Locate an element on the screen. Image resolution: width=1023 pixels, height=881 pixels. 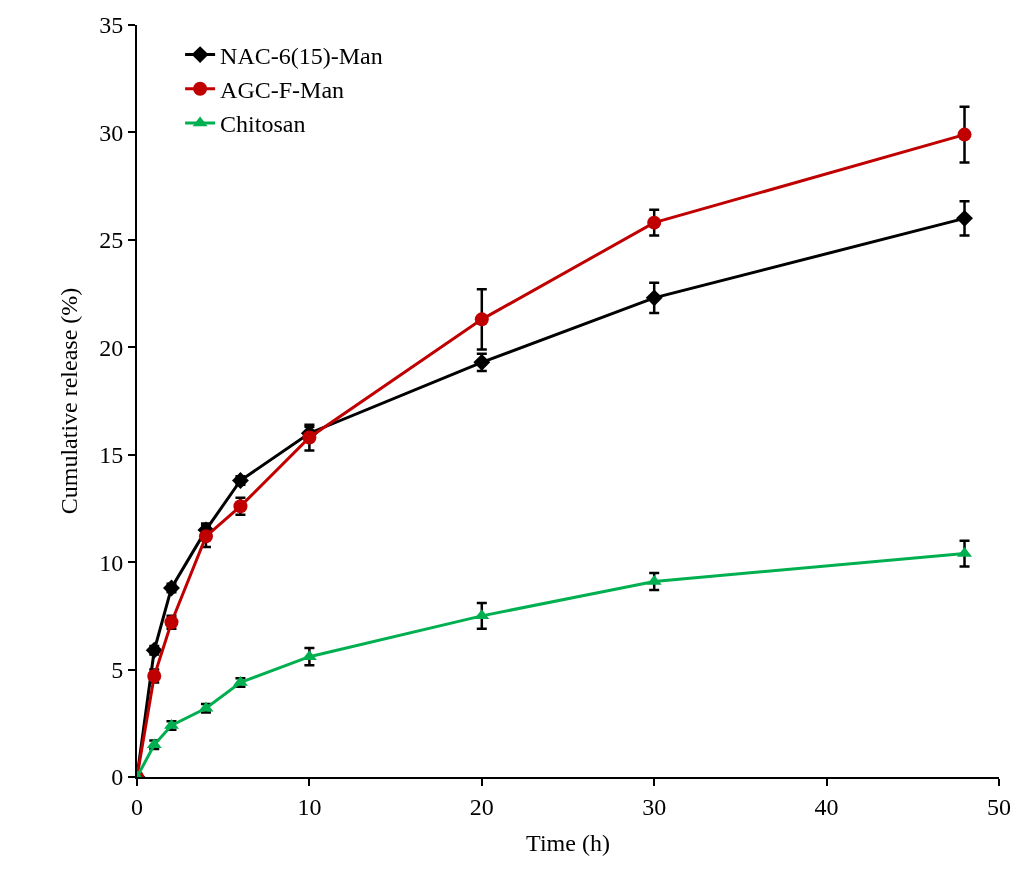
x-tick-label: 30 is located at coordinates (654, 806).